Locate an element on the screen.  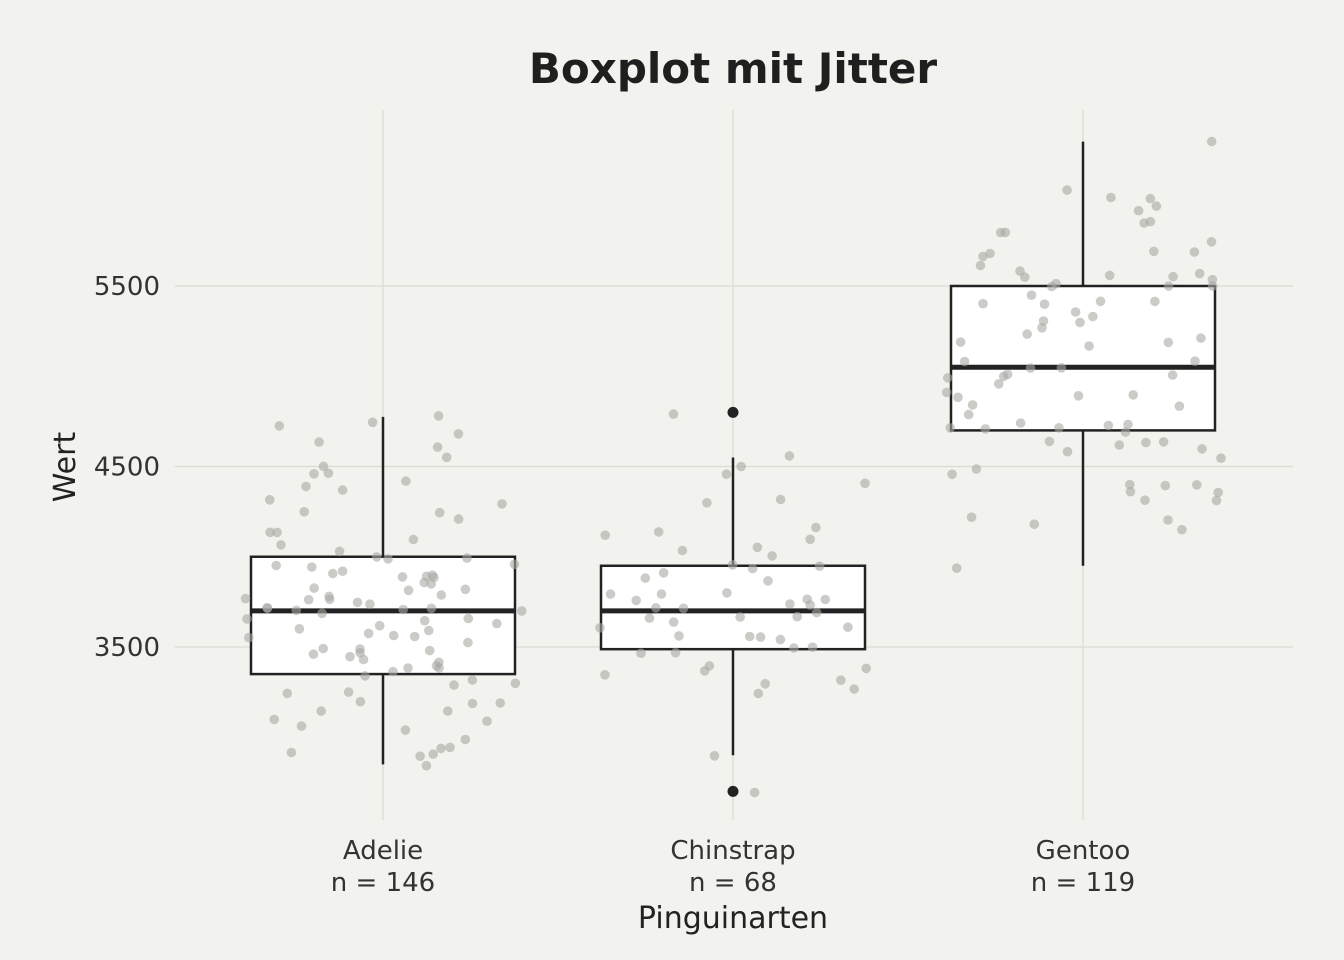
x-tick-label: Chinstrap is located at coordinates (732, 851).